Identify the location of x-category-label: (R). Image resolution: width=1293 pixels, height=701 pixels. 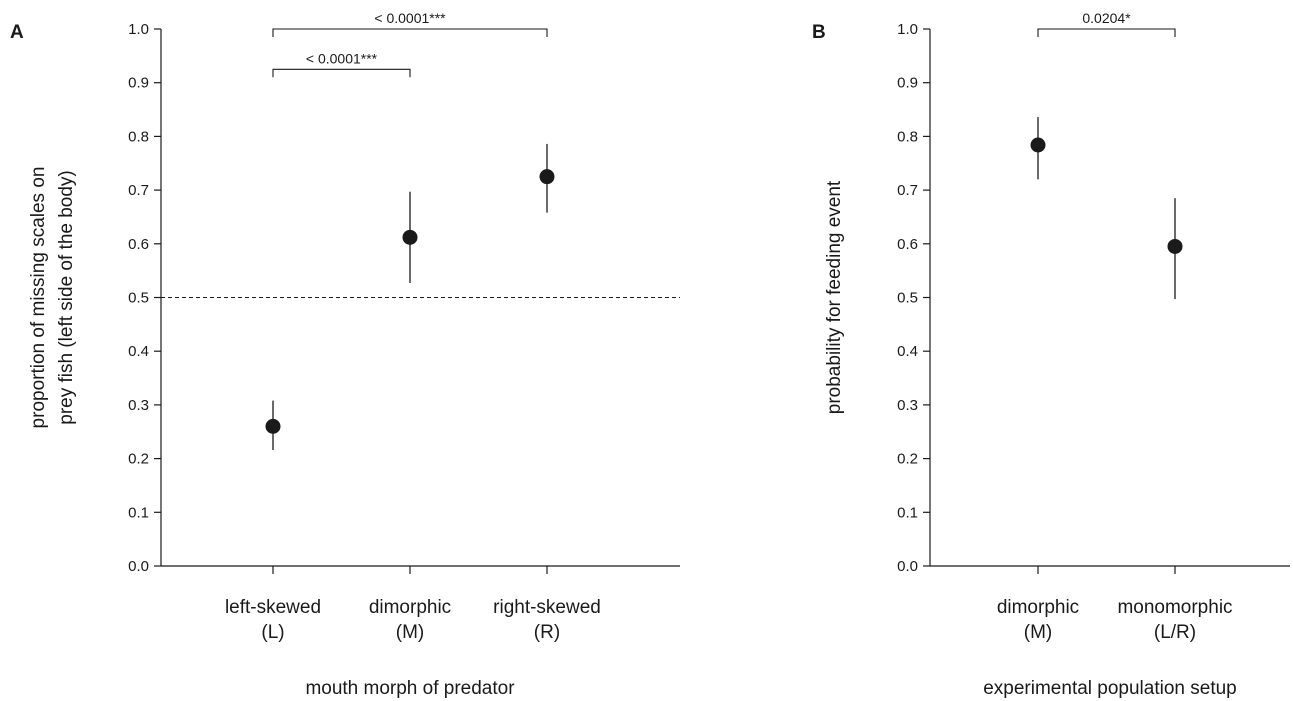
(547, 632).